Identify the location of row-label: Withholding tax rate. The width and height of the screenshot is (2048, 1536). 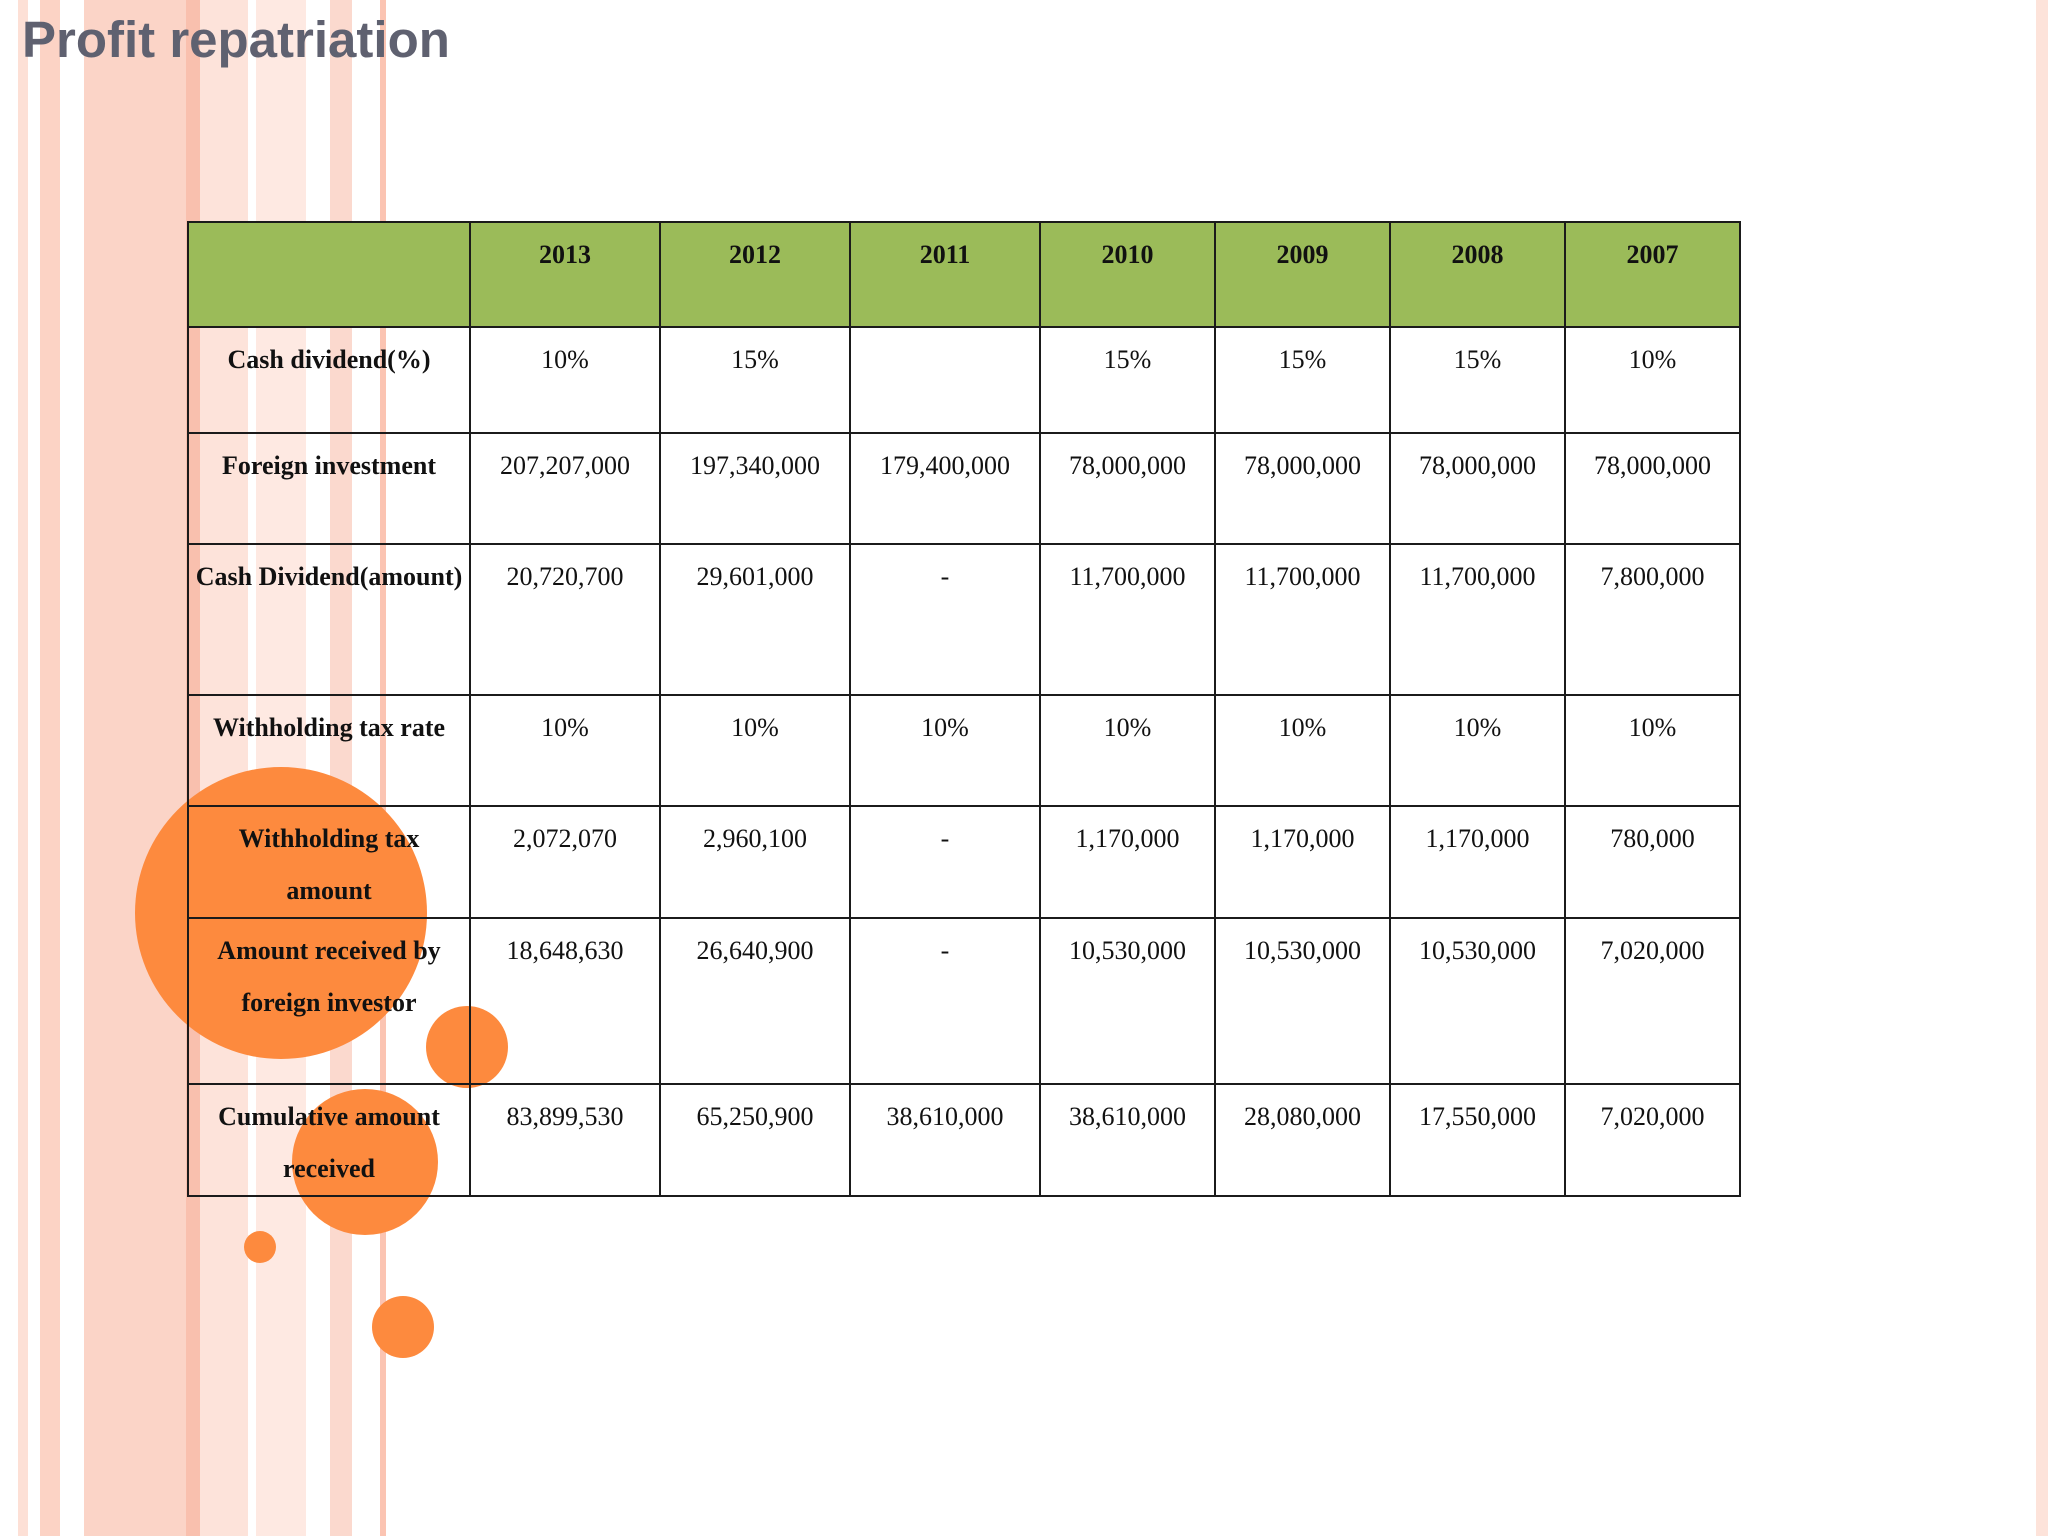
(329, 750).